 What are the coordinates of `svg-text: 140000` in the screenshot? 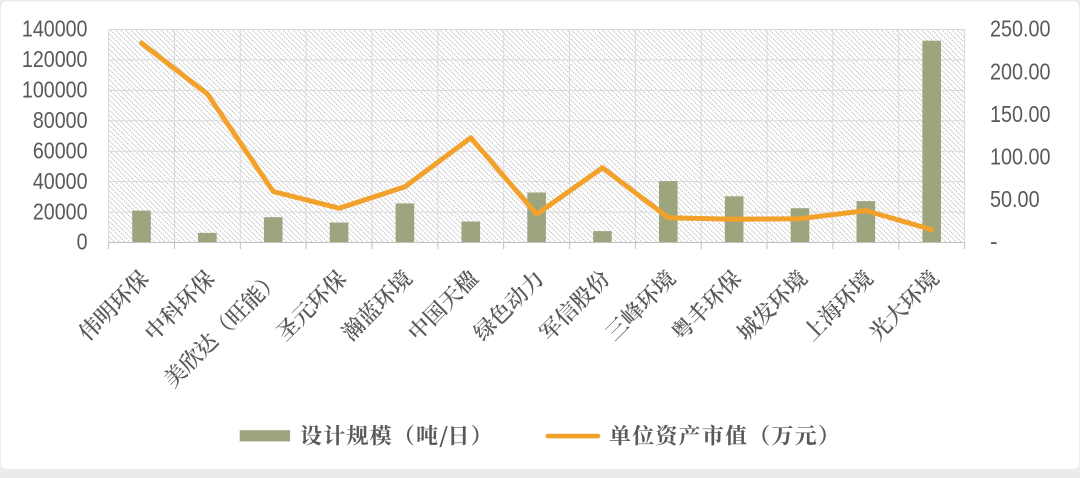 It's located at (55, 29).